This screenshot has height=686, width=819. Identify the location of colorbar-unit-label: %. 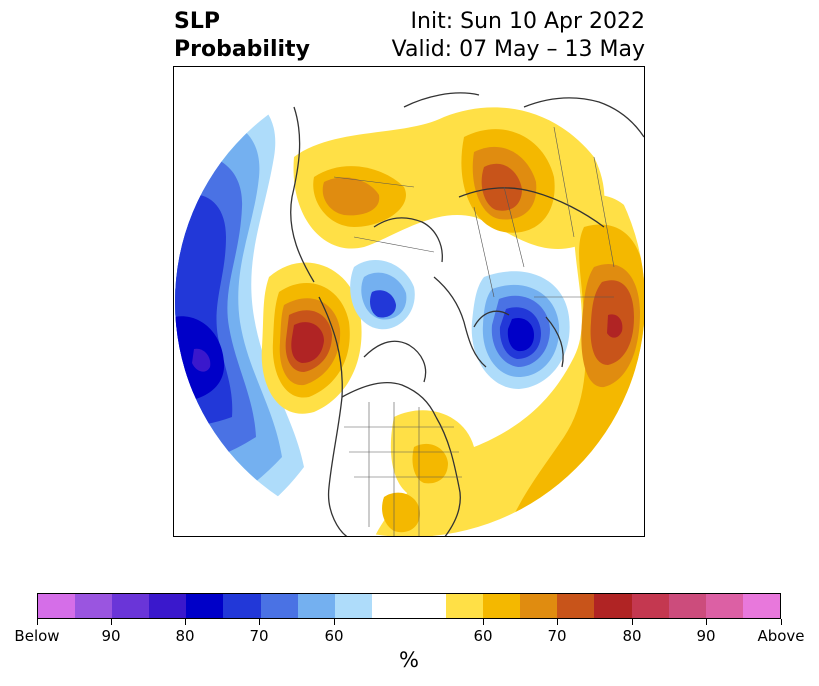
(409, 660).